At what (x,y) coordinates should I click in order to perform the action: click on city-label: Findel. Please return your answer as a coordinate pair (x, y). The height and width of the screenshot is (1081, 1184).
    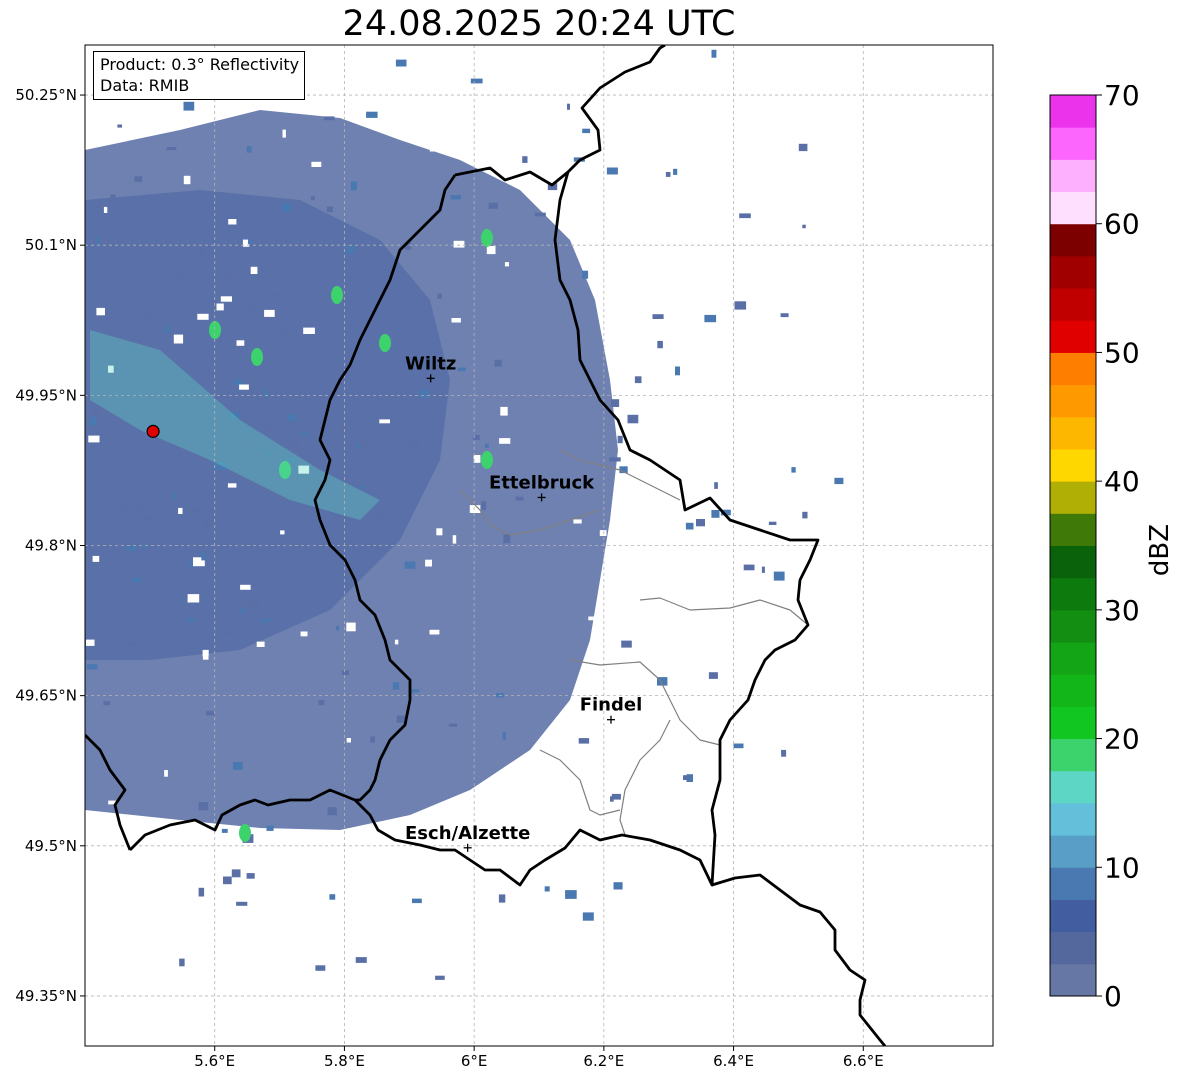
    Looking at the image, I should click on (611, 705).